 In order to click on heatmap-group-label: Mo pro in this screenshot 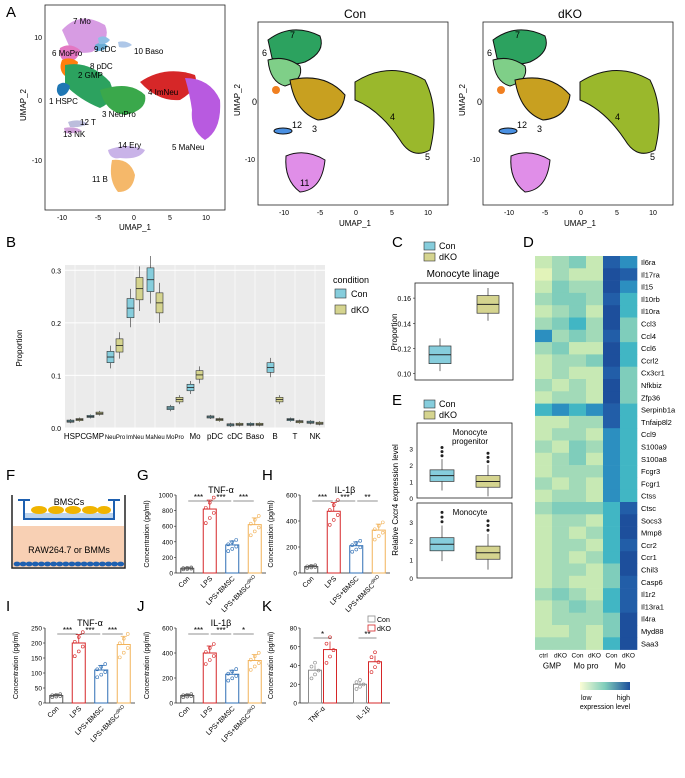, I will do `click(586, 666)`.